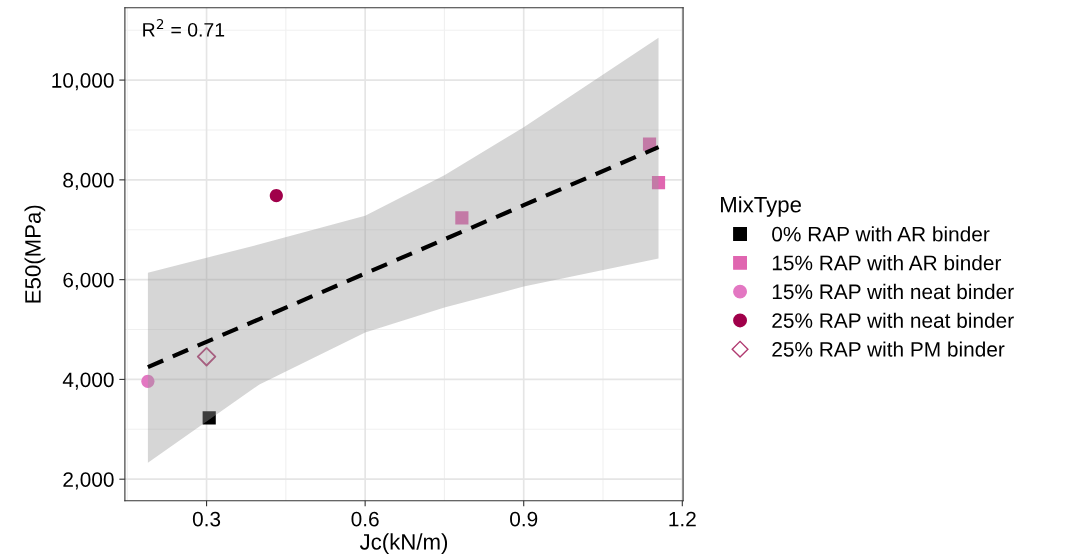  What do you see at coordinates (524, 519) in the screenshot?
I see `x-tick-label: 0.9` at bounding box center [524, 519].